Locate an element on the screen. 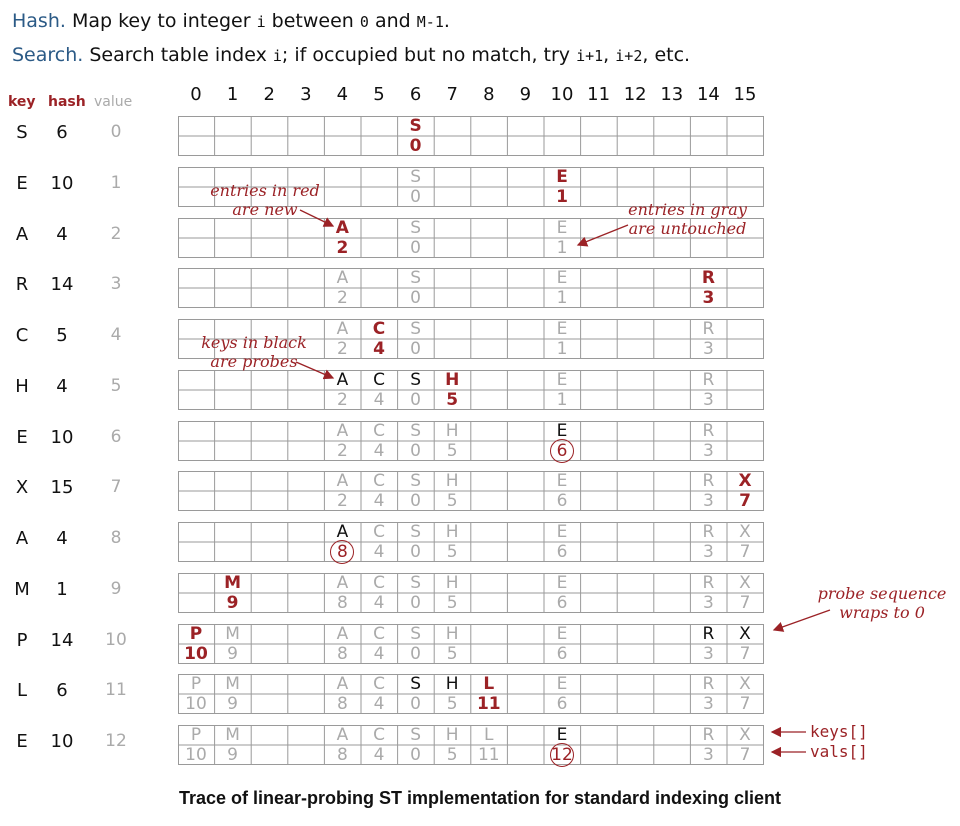 The image size is (960, 826). annotation-untouched: entries in gray are untouched is located at coordinates (687, 219).